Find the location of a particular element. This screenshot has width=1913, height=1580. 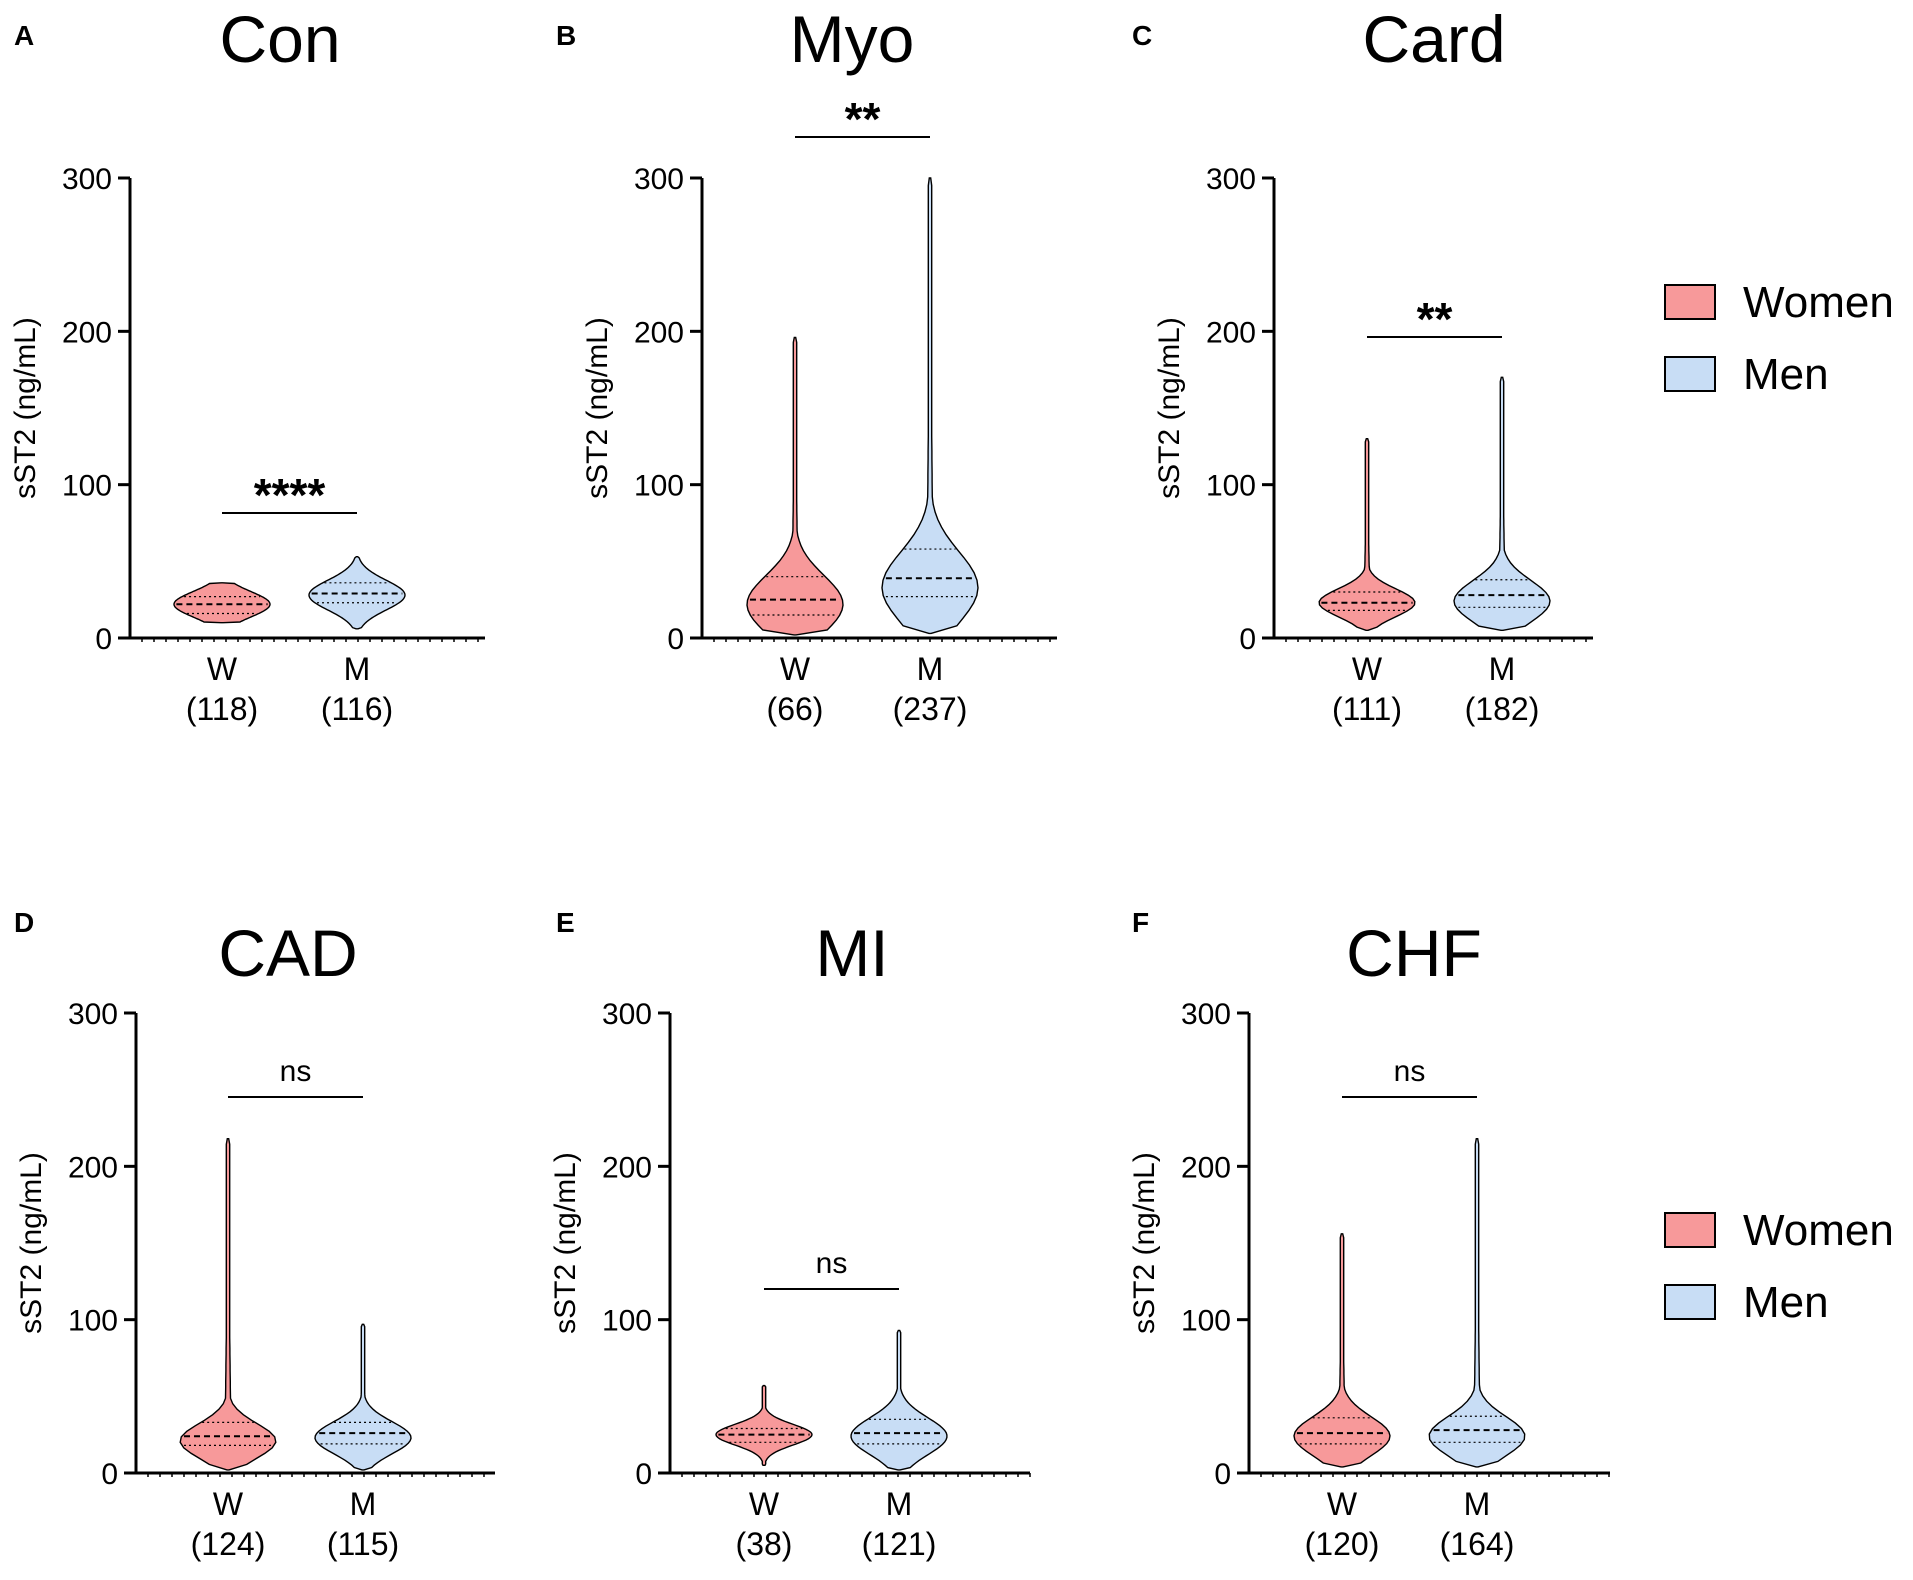

panel-letter: D is located at coordinates (24, 922).